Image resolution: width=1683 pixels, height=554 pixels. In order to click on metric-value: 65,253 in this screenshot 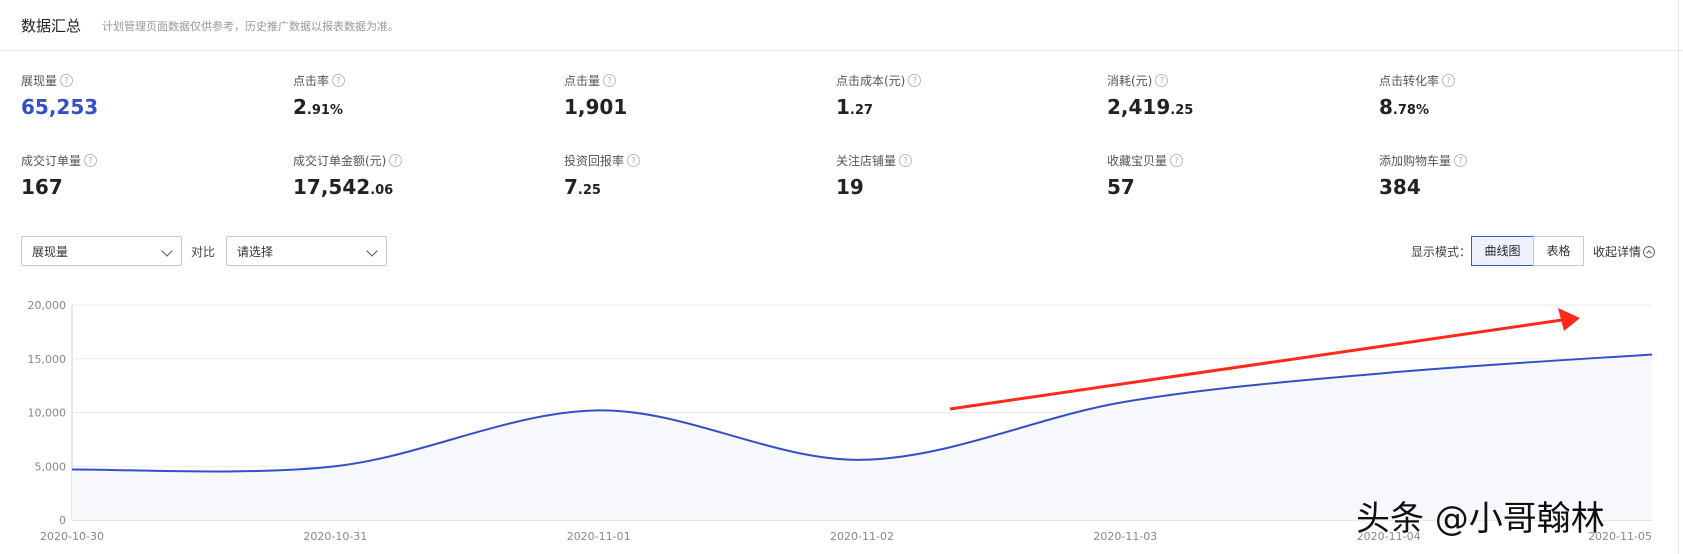, I will do `click(60, 107)`.